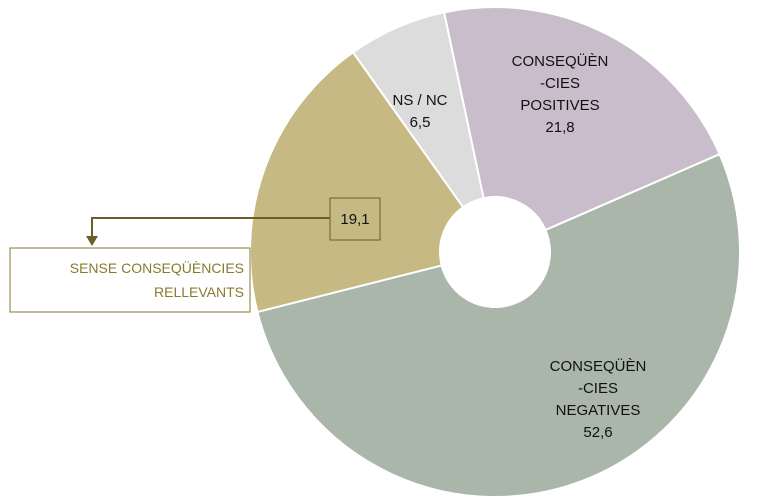 This screenshot has height=500, width=765. What do you see at coordinates (598, 388) in the screenshot?
I see `segment-label: CONSEQÜÈN -CIES NEGATIVES` at bounding box center [598, 388].